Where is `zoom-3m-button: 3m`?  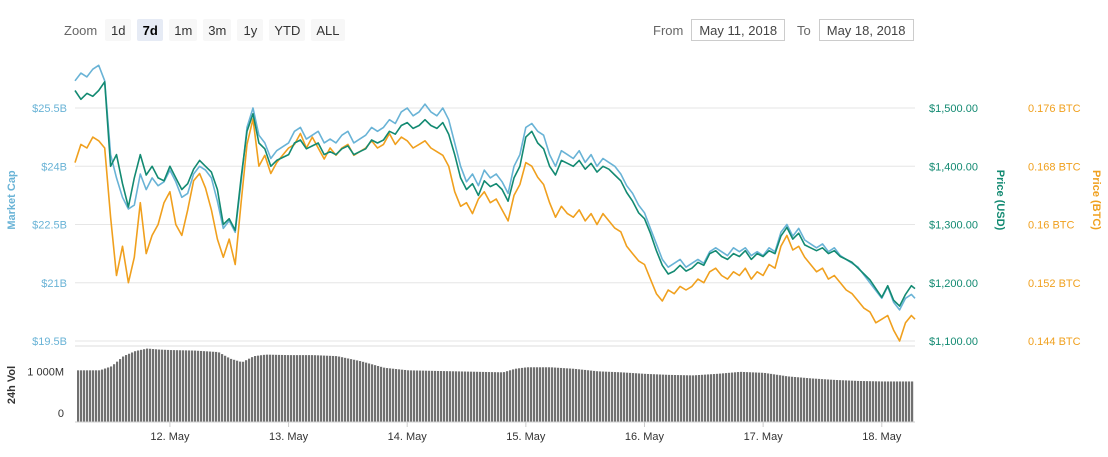
zoom-3m-button: 3m is located at coordinates (217, 30).